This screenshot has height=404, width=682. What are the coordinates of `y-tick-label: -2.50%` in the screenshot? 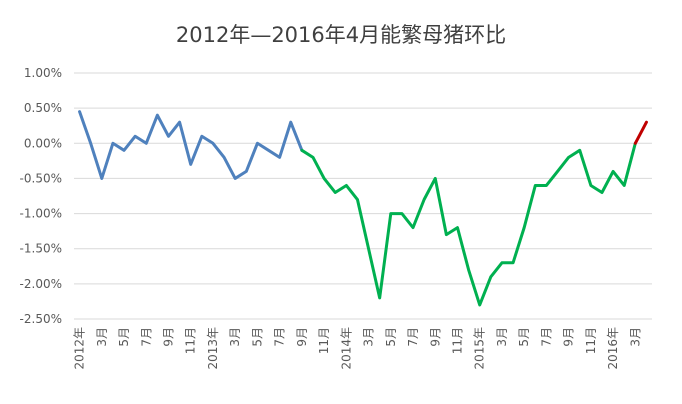 It's located at (41, 319).